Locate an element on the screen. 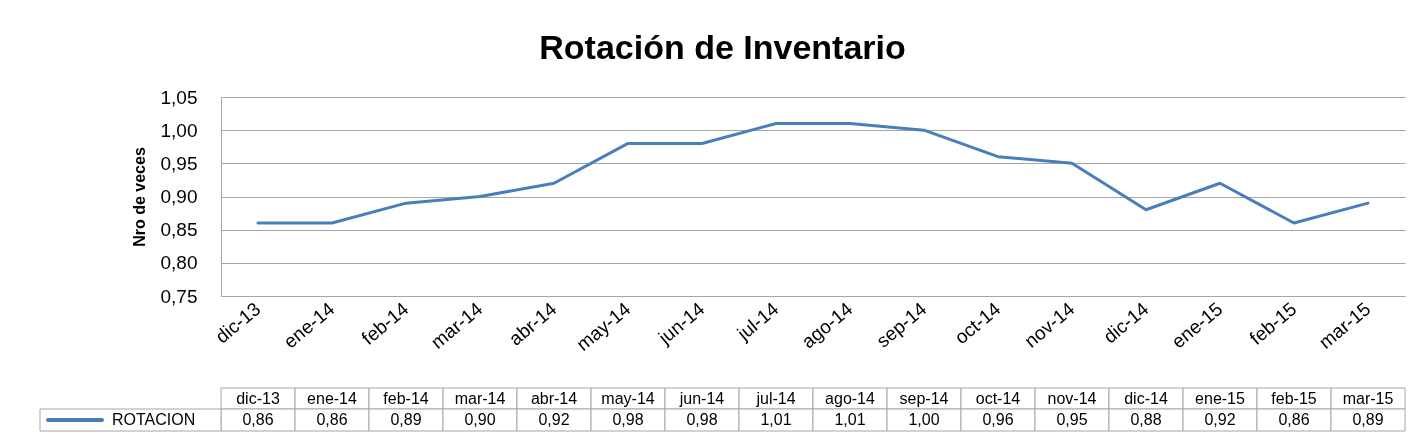 Image resolution: width=1428 pixels, height=433 pixels. y-tick-label: 0,80 is located at coordinates (179, 263).